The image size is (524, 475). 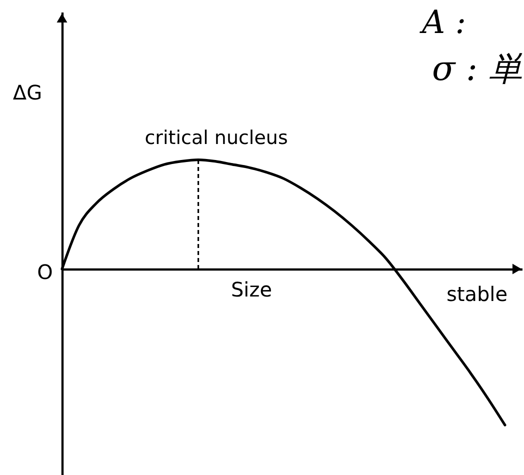 What do you see at coordinates (477, 69) in the screenshot?
I see `text: σ : 単` at bounding box center [477, 69].